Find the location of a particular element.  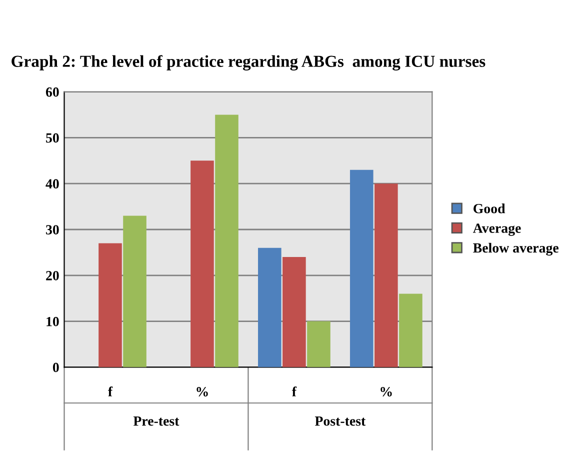

chart-title: Graph 2: The level of practice regarding ABGs among ICU nurses is located at coordinates (249, 62).